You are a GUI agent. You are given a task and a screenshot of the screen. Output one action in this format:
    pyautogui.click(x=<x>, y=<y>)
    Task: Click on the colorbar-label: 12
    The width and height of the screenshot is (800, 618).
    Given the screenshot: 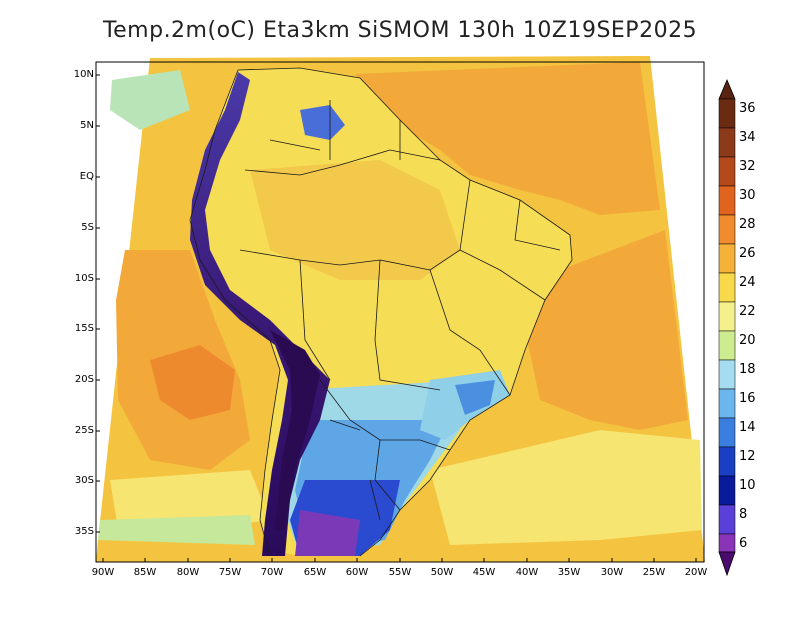 What is the action you would take?
    pyautogui.click(x=747, y=456)
    